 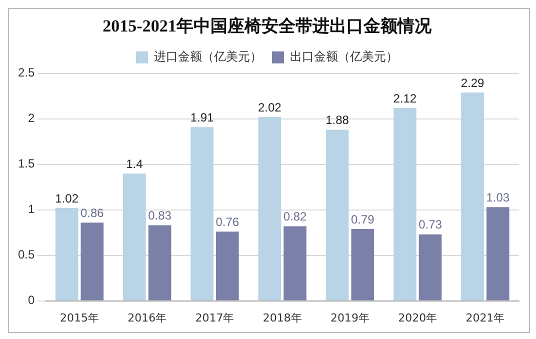 I want to click on y-tick-label: 2.5, so click(x=26, y=73).